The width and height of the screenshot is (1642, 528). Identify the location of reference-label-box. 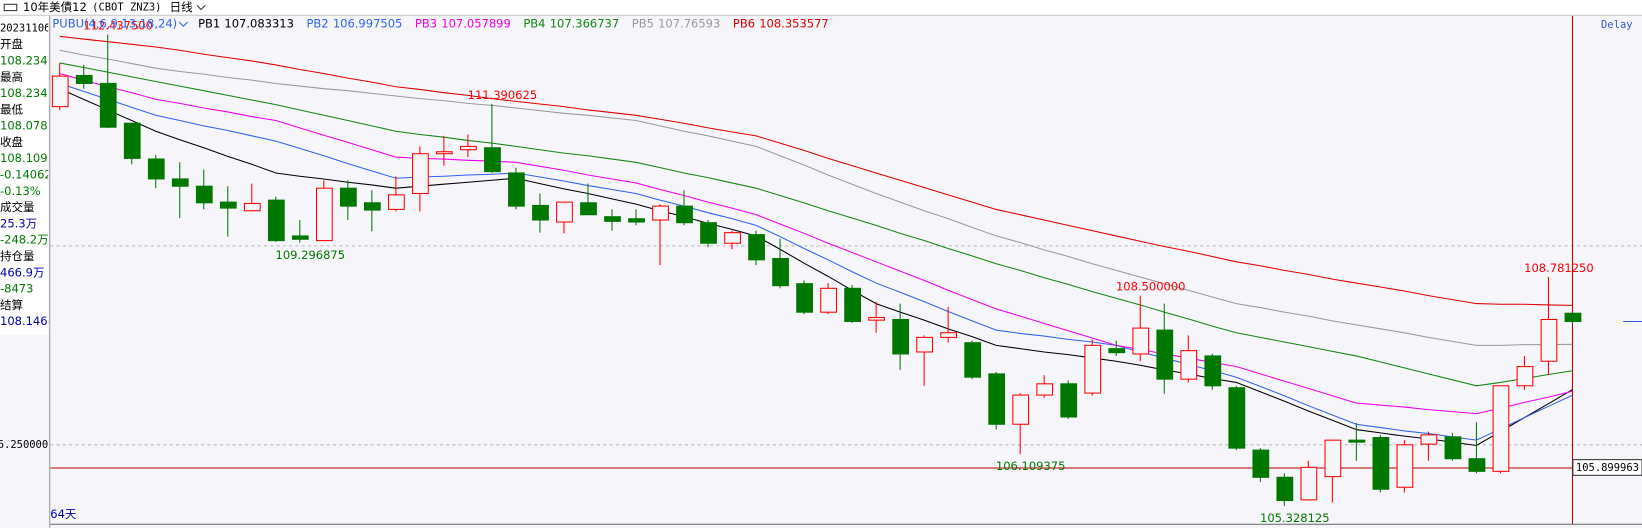
(1607, 467).